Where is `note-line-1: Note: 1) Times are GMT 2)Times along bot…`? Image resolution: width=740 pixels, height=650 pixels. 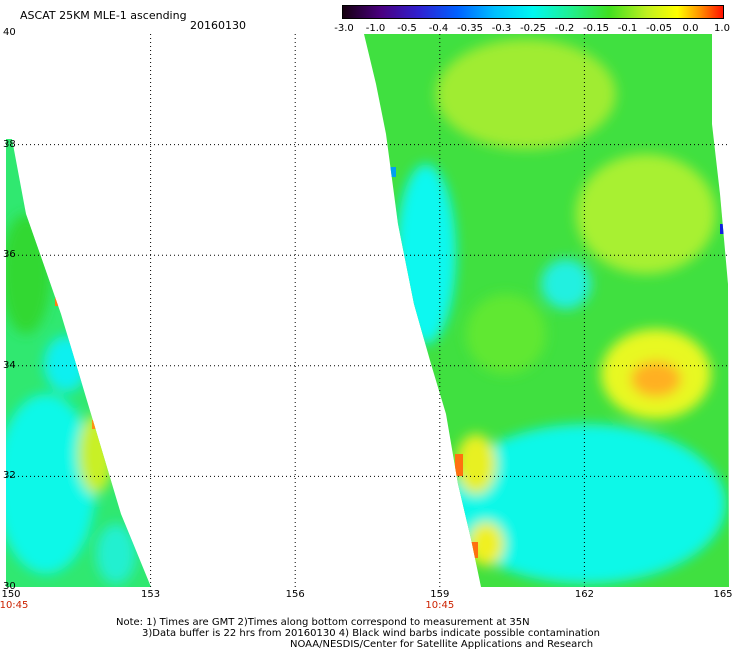
note-line-1: Note: 1) Times are GMT 2)Times along bot… is located at coordinates (323, 622).